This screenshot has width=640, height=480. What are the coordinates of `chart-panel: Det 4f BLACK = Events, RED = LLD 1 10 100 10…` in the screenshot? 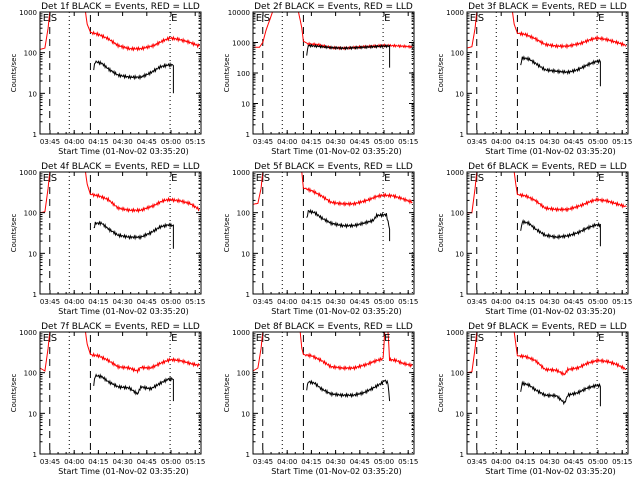 It's located at (107, 239).